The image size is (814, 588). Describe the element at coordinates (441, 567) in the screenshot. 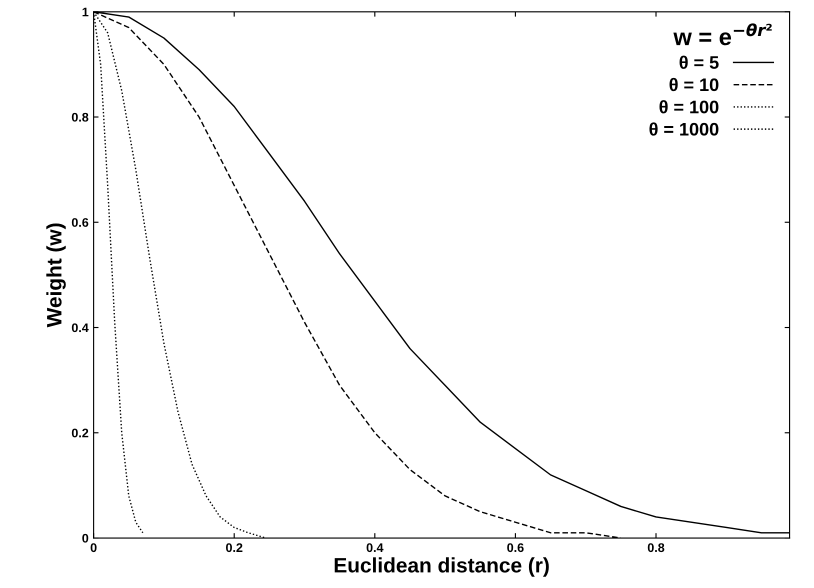

I see `x-axis-title: Euclidean distance (r)` at that location.